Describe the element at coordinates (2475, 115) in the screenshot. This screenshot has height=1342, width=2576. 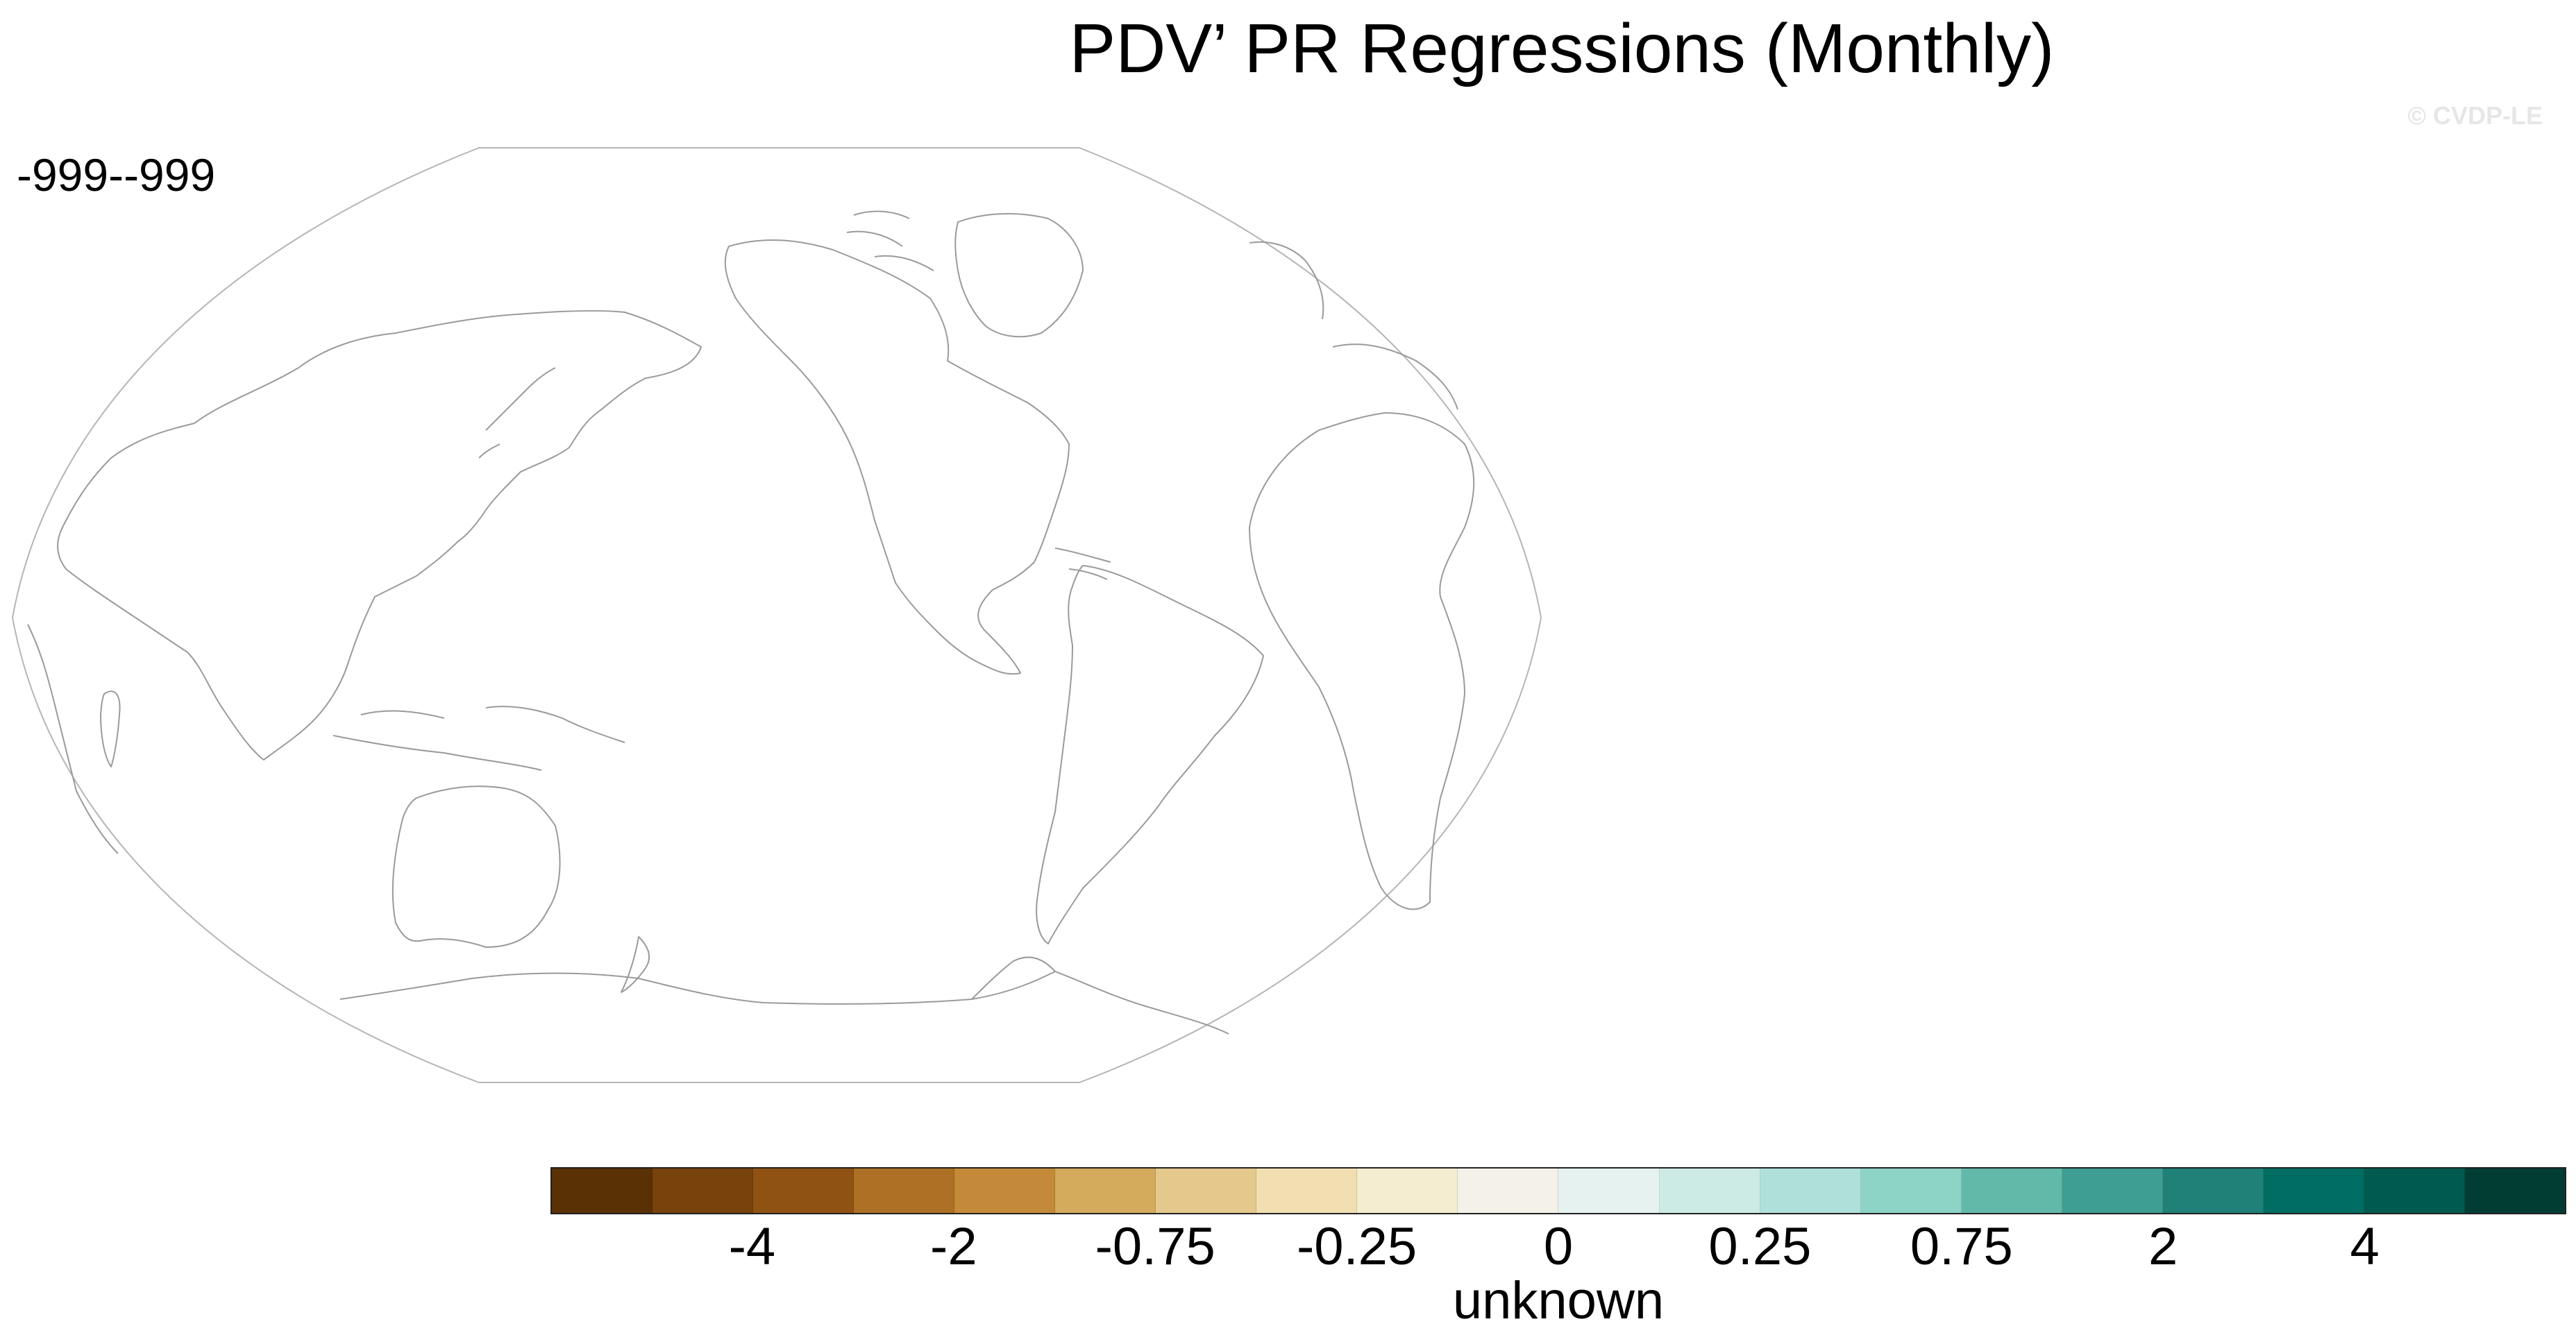
I see `watermark: © CVDP-LE` at that location.